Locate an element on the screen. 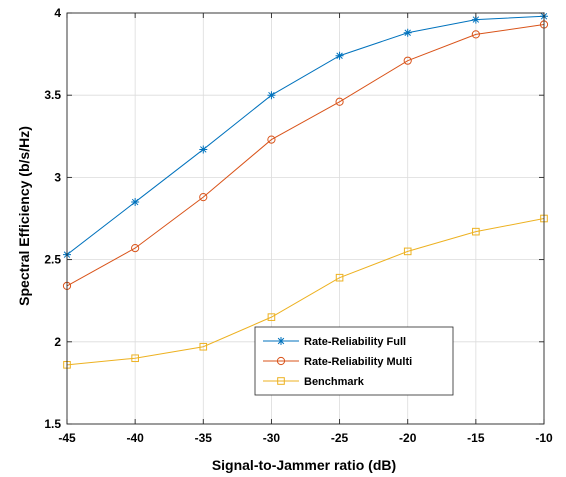  x-tick-label: -30 is located at coordinates (272, 438).